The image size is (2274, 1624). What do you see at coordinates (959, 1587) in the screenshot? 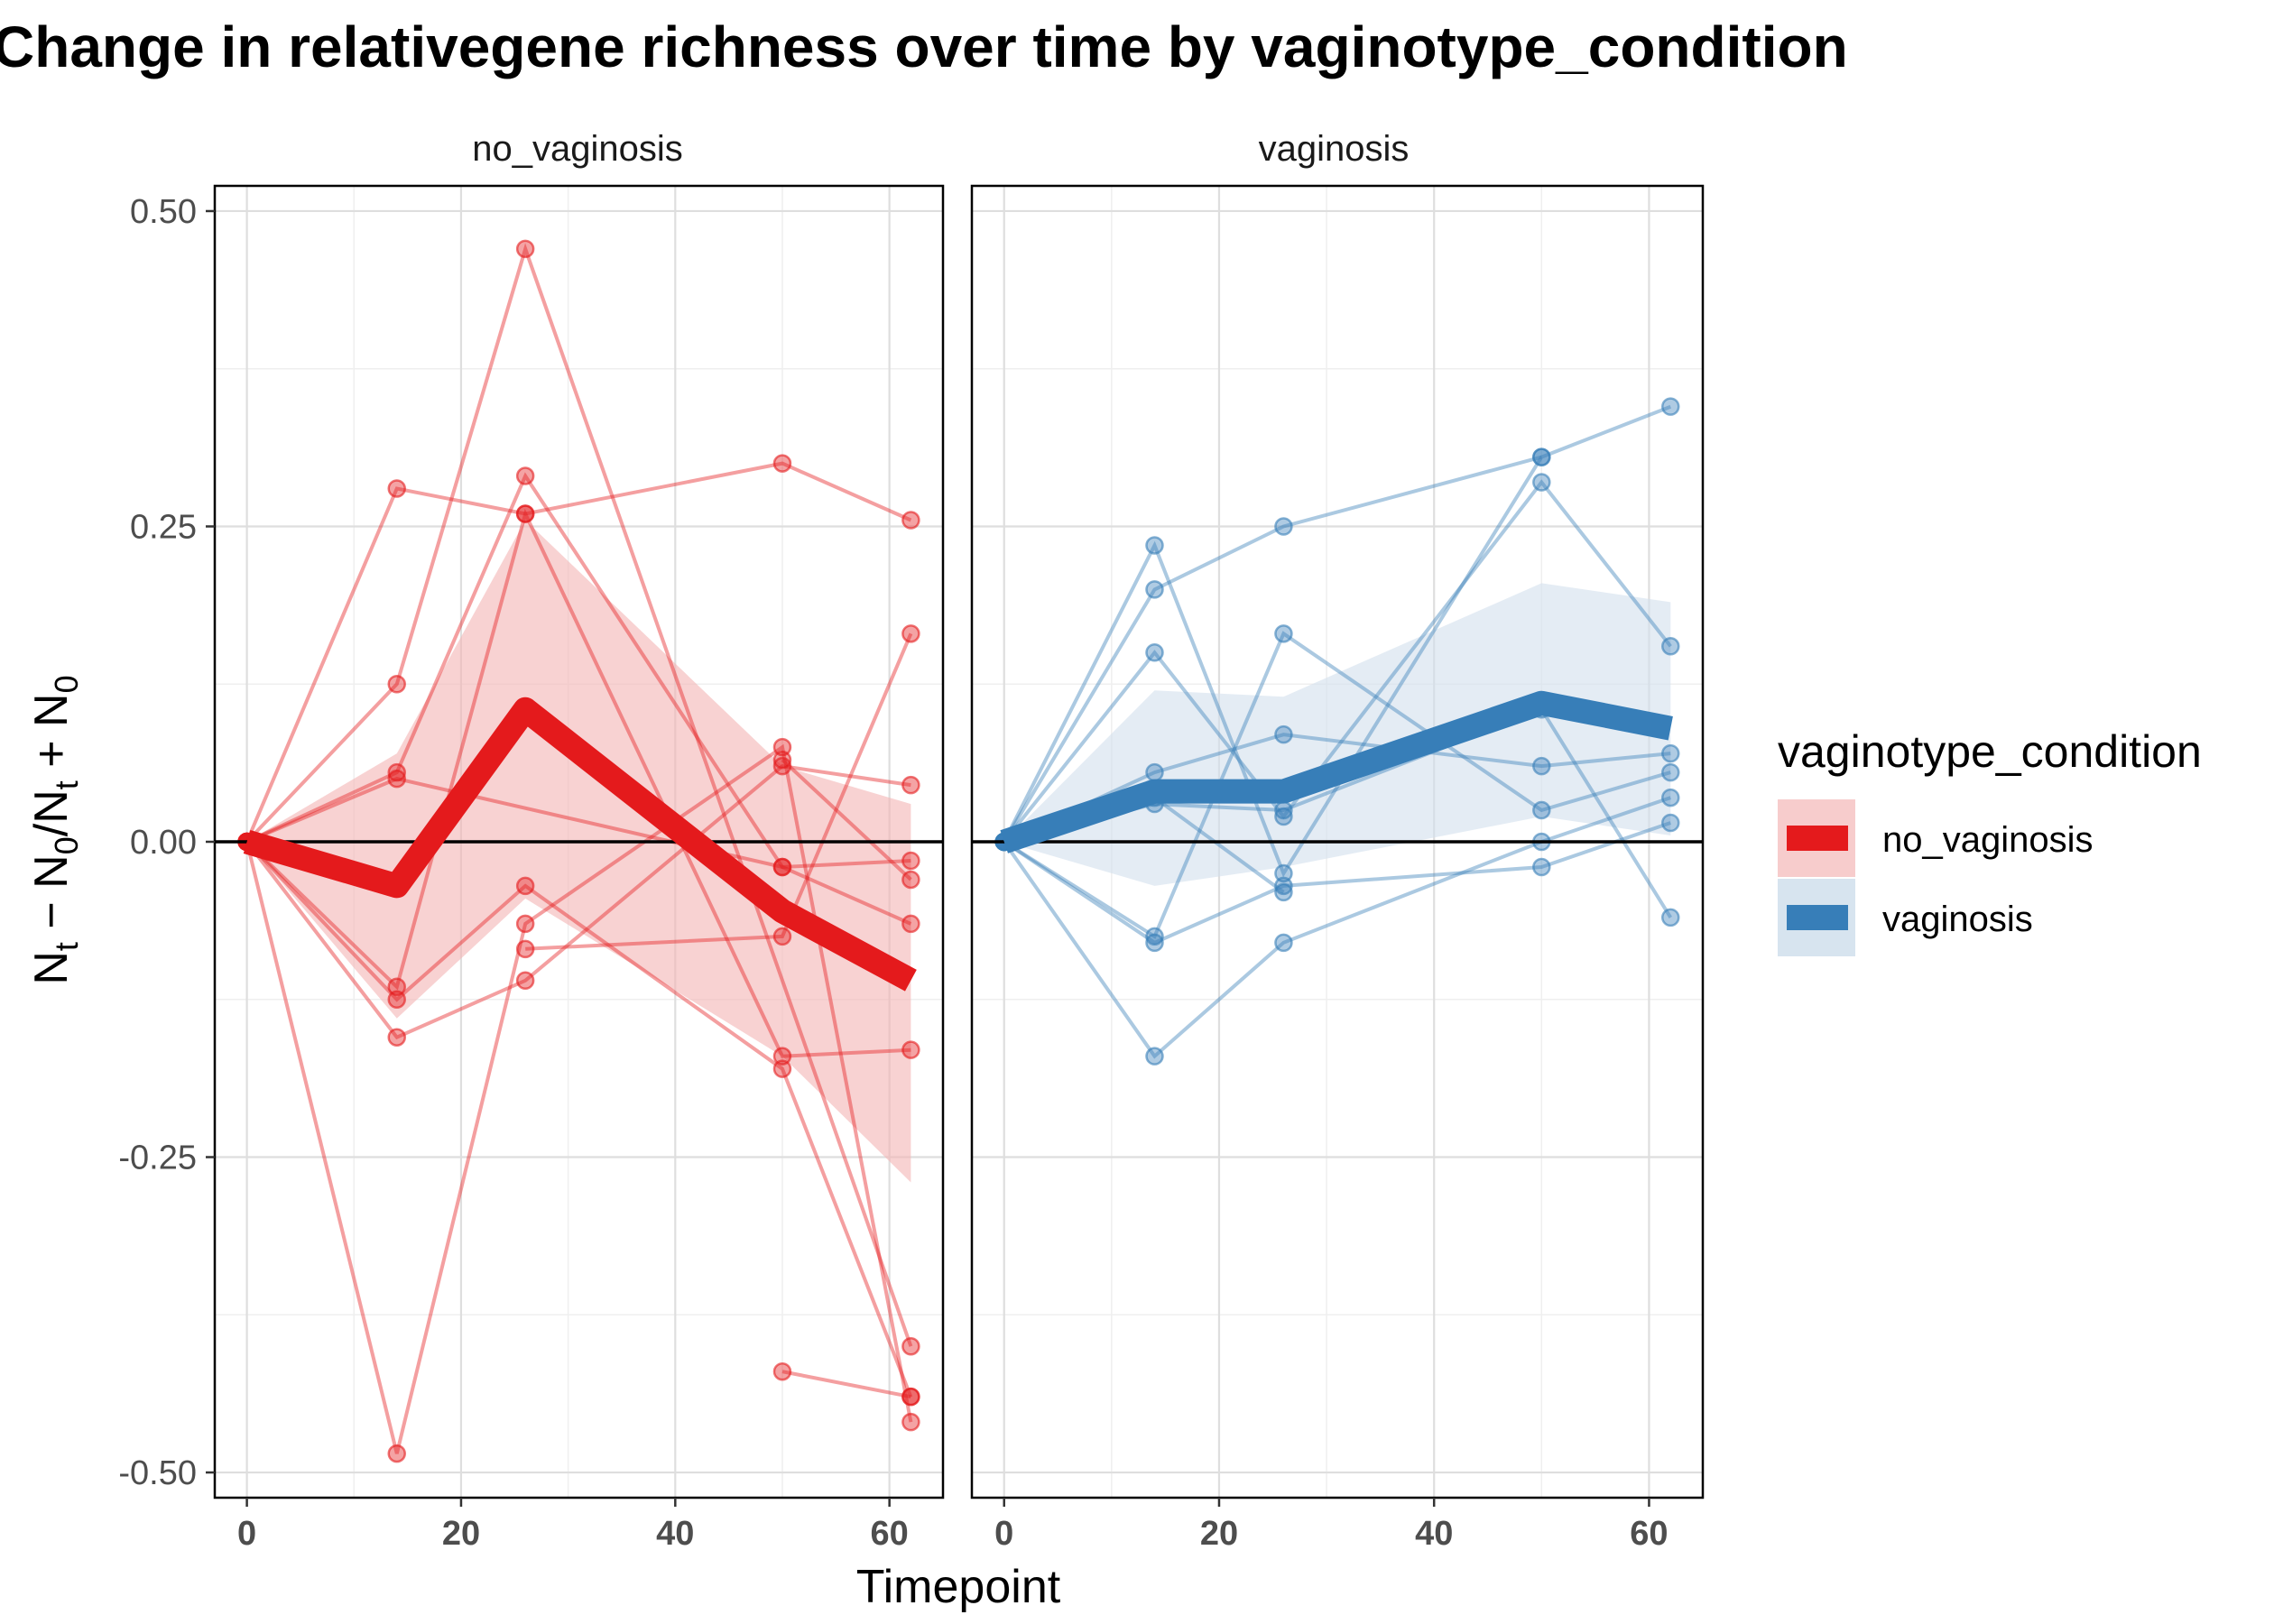
I see `x-axis-title: Timepoint` at bounding box center [959, 1587].